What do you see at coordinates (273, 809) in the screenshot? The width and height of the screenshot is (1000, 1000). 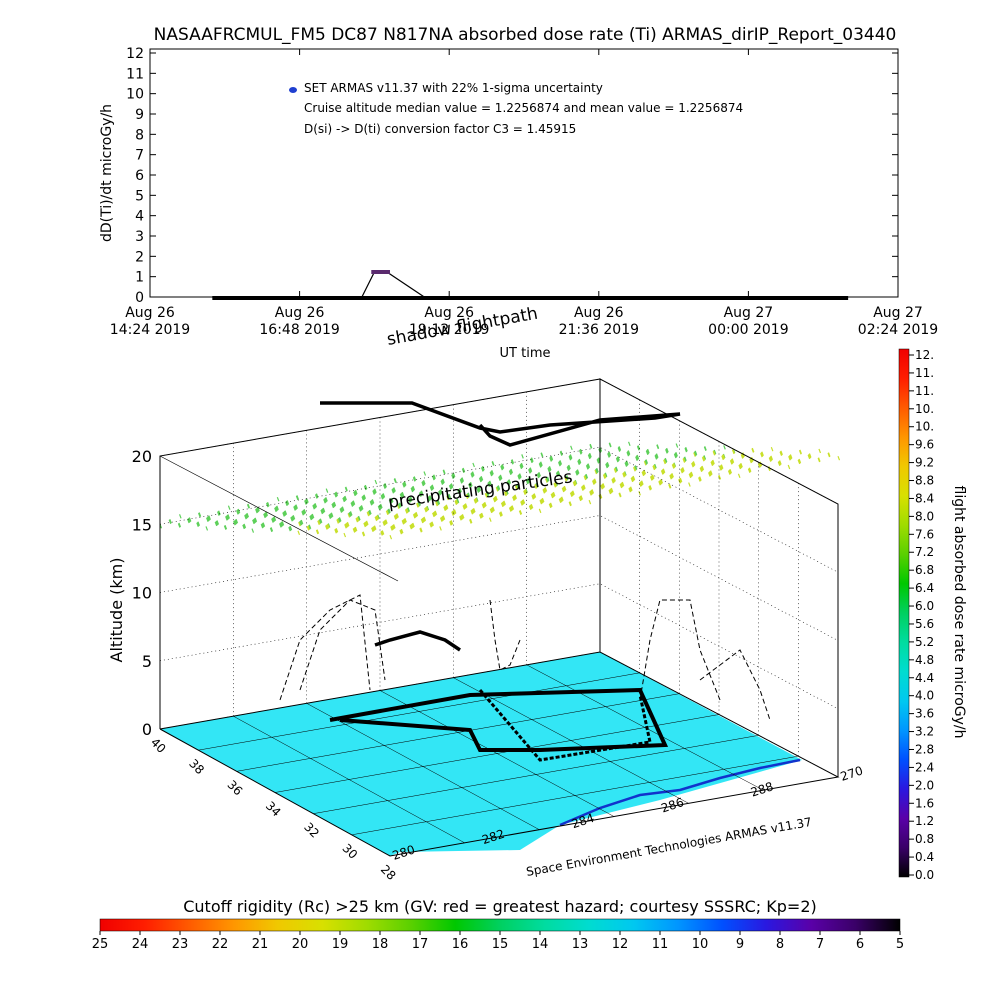 I see `latitude-tick-label: 34` at bounding box center [273, 809].